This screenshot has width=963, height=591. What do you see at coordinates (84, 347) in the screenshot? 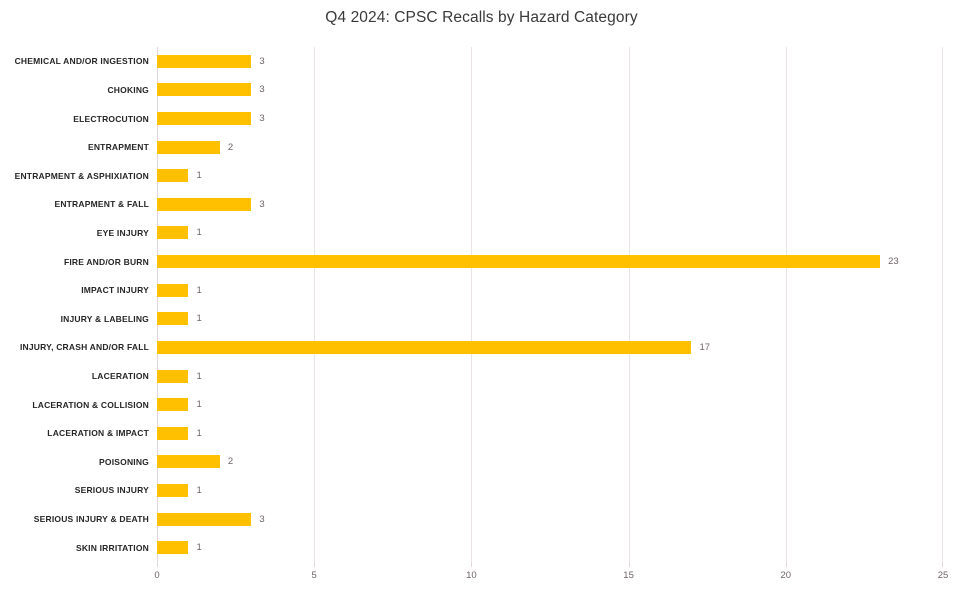
I see `category-label: INJURY, CRASH AND/OR FALL` at bounding box center [84, 347].